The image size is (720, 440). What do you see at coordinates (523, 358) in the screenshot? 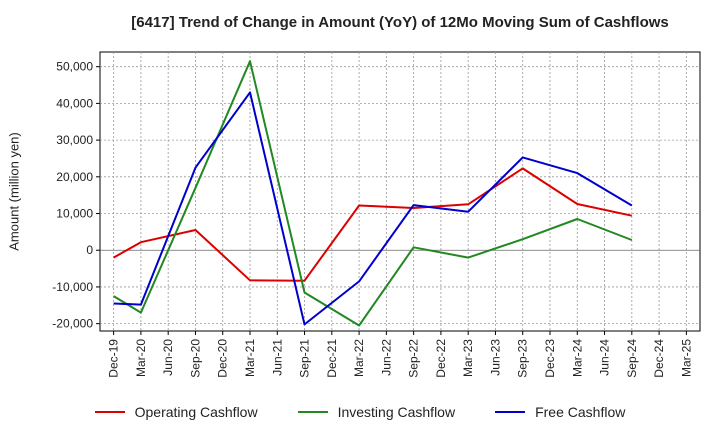
I see `x-tick-label: Sep-23` at bounding box center [523, 358].